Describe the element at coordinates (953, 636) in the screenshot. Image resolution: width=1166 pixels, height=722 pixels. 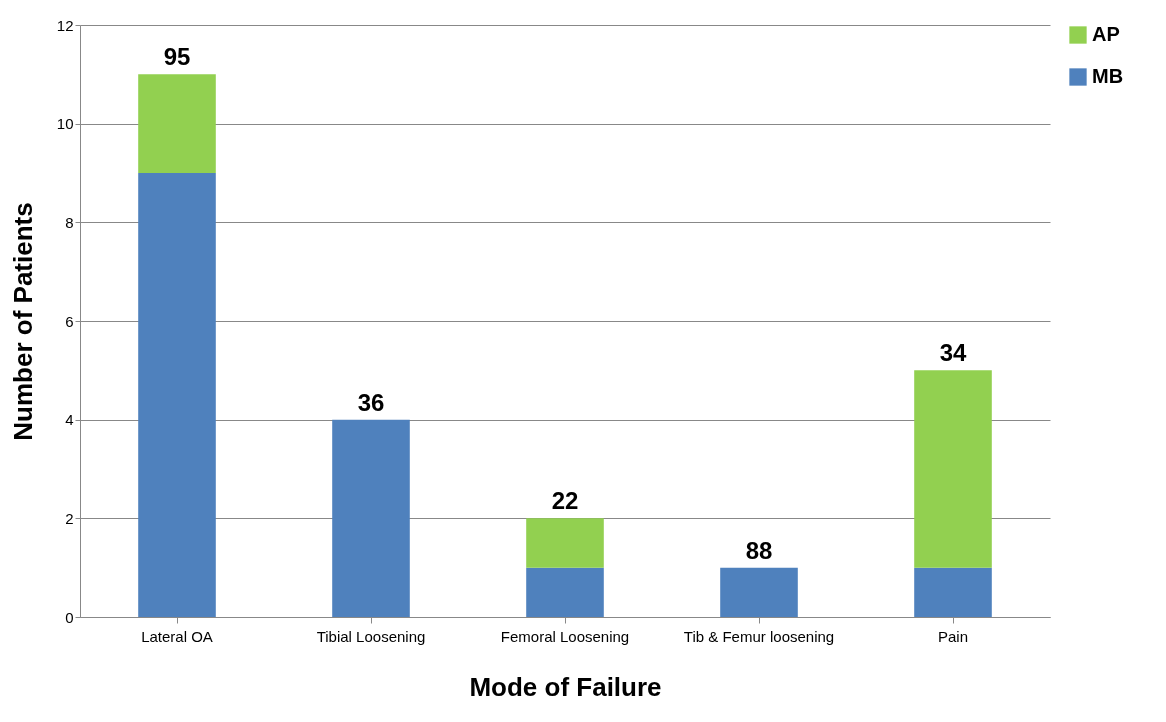
I see `x-tick-label: Pain` at that location.